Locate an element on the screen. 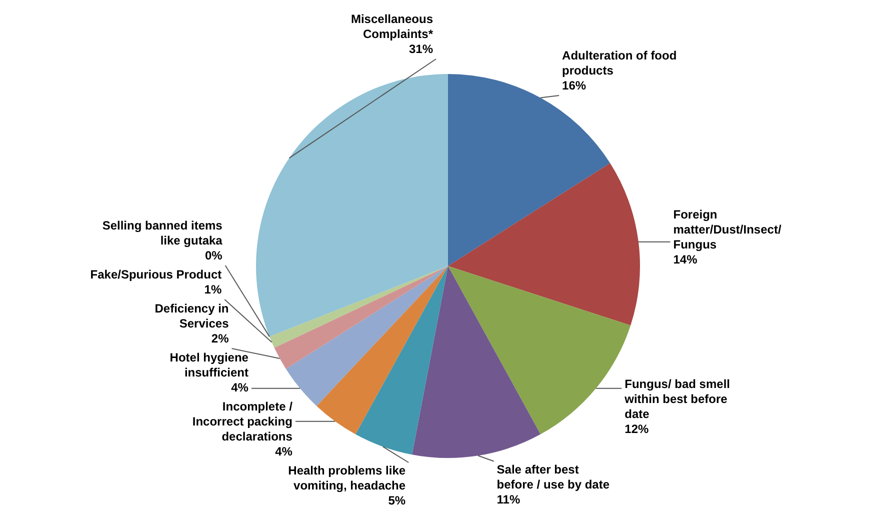  data-label: 11% is located at coordinates (508, 499).